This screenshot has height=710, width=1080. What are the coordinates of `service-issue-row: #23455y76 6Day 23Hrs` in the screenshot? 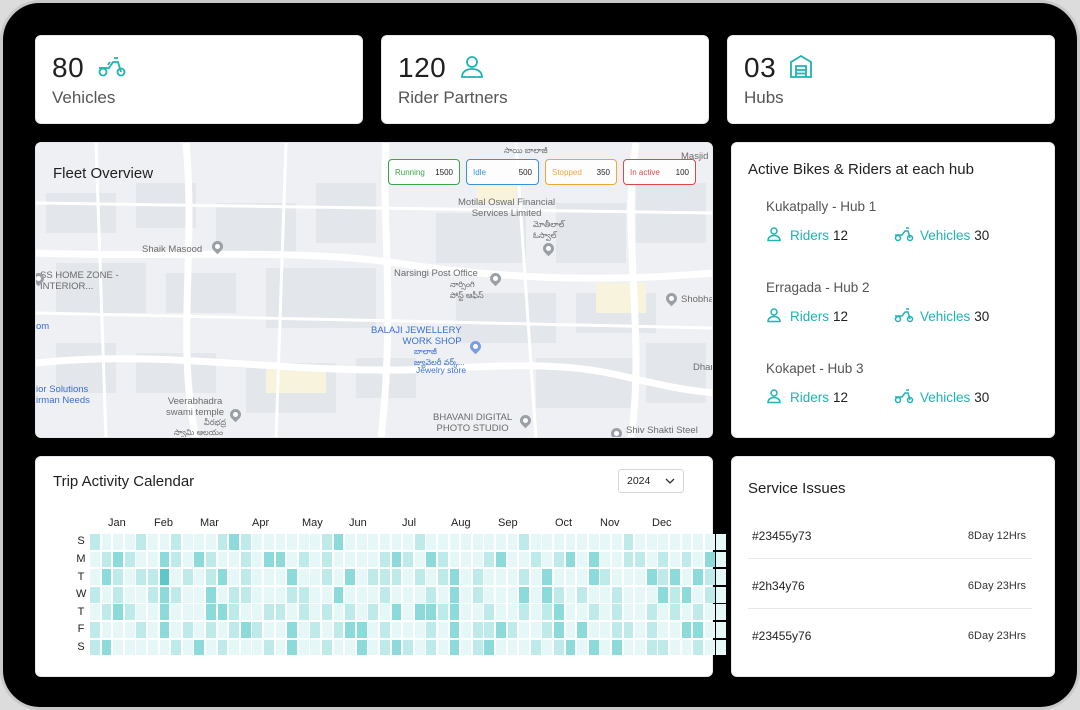 It's located at (890, 636).